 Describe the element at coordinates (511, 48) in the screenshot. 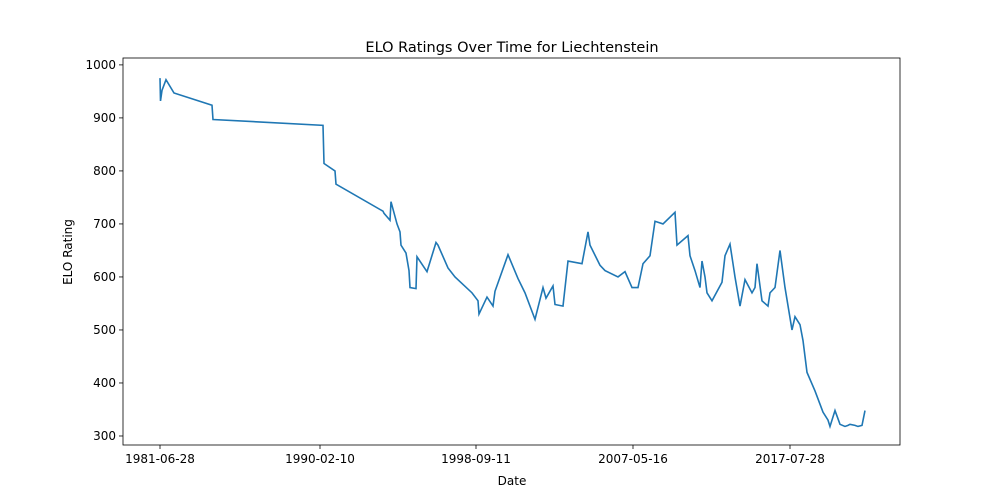

I see `chart-title: ELO Ratings Over Time for Liechtenstein` at that location.